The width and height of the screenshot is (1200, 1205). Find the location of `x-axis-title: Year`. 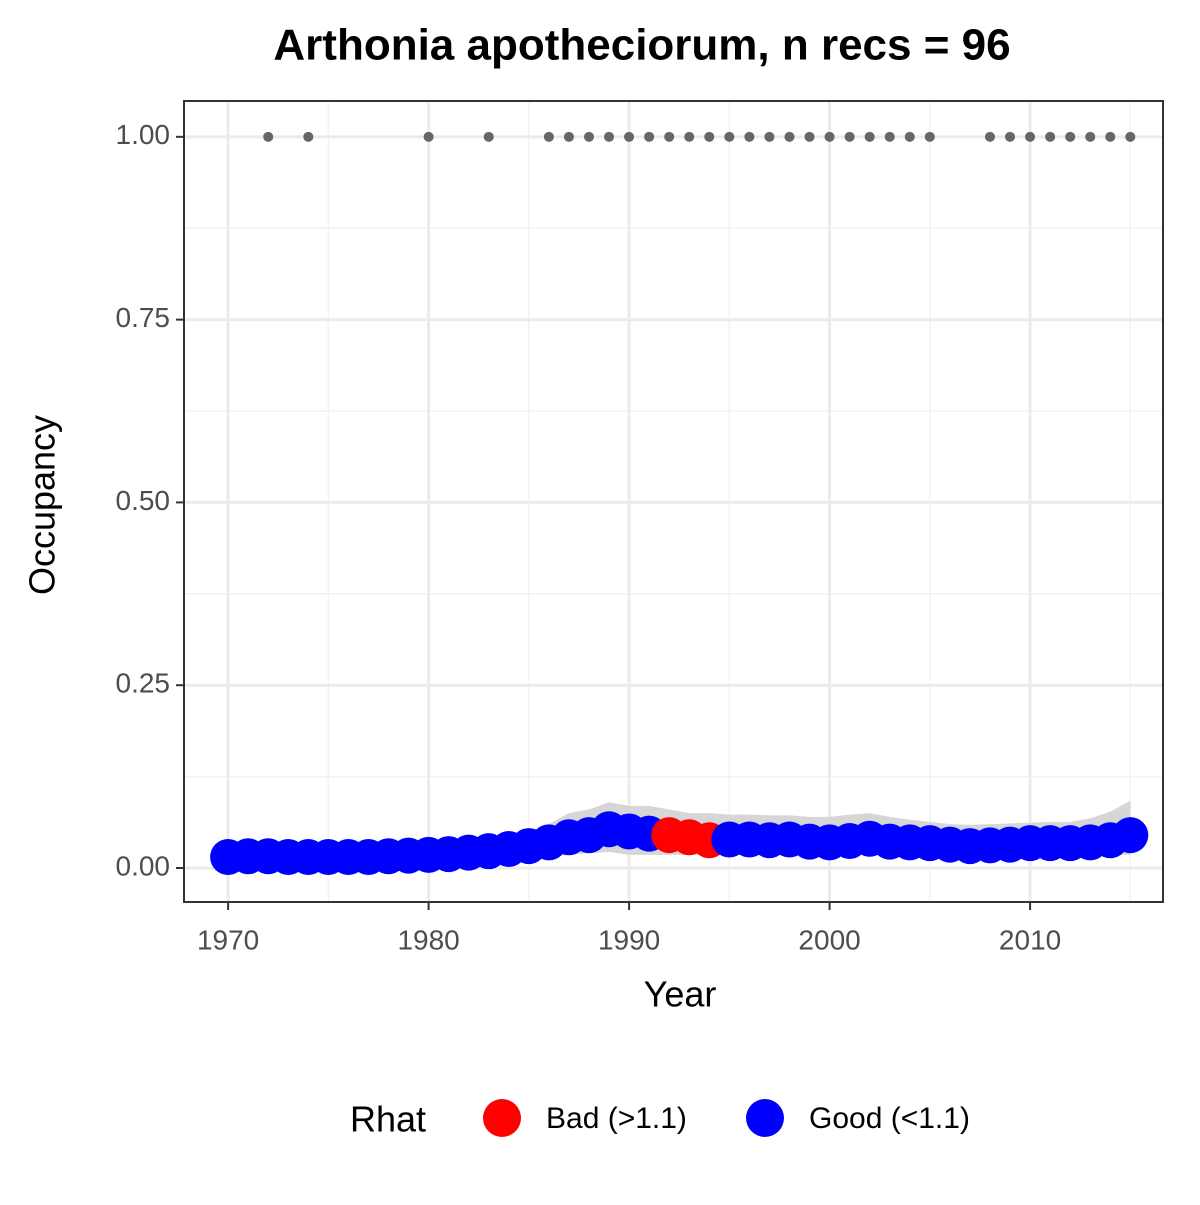

x-axis-title: Year is located at coordinates (680, 994).